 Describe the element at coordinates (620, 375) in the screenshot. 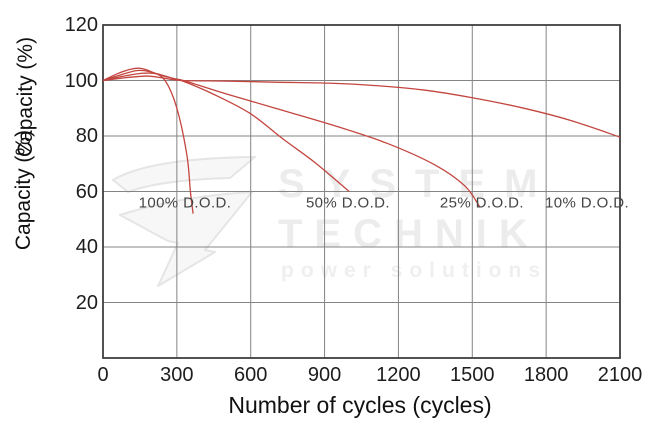

I see `x-tick-label: 2100` at that location.